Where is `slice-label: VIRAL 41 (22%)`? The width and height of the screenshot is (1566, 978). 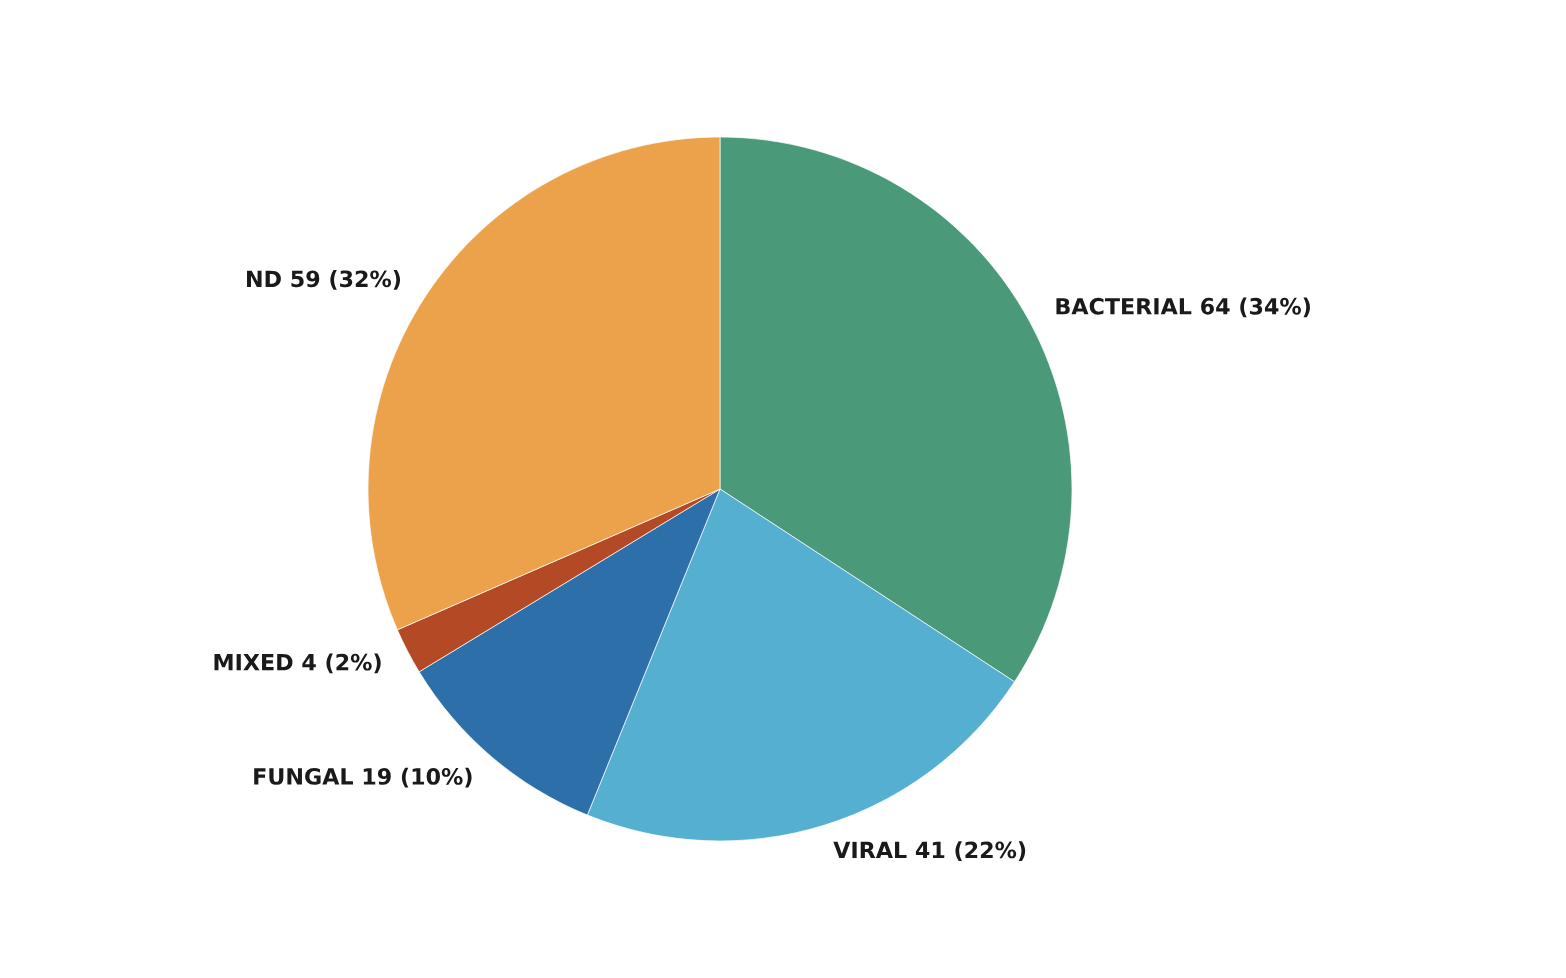
slice-label: VIRAL 41 (22%) is located at coordinates (929, 851).